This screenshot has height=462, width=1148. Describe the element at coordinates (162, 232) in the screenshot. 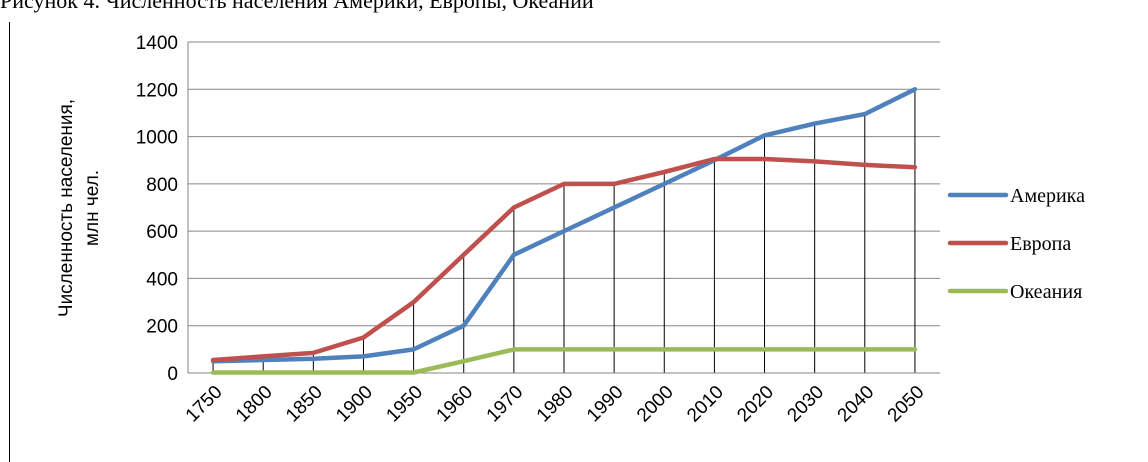

I see `y-tick-600: 600` at that location.